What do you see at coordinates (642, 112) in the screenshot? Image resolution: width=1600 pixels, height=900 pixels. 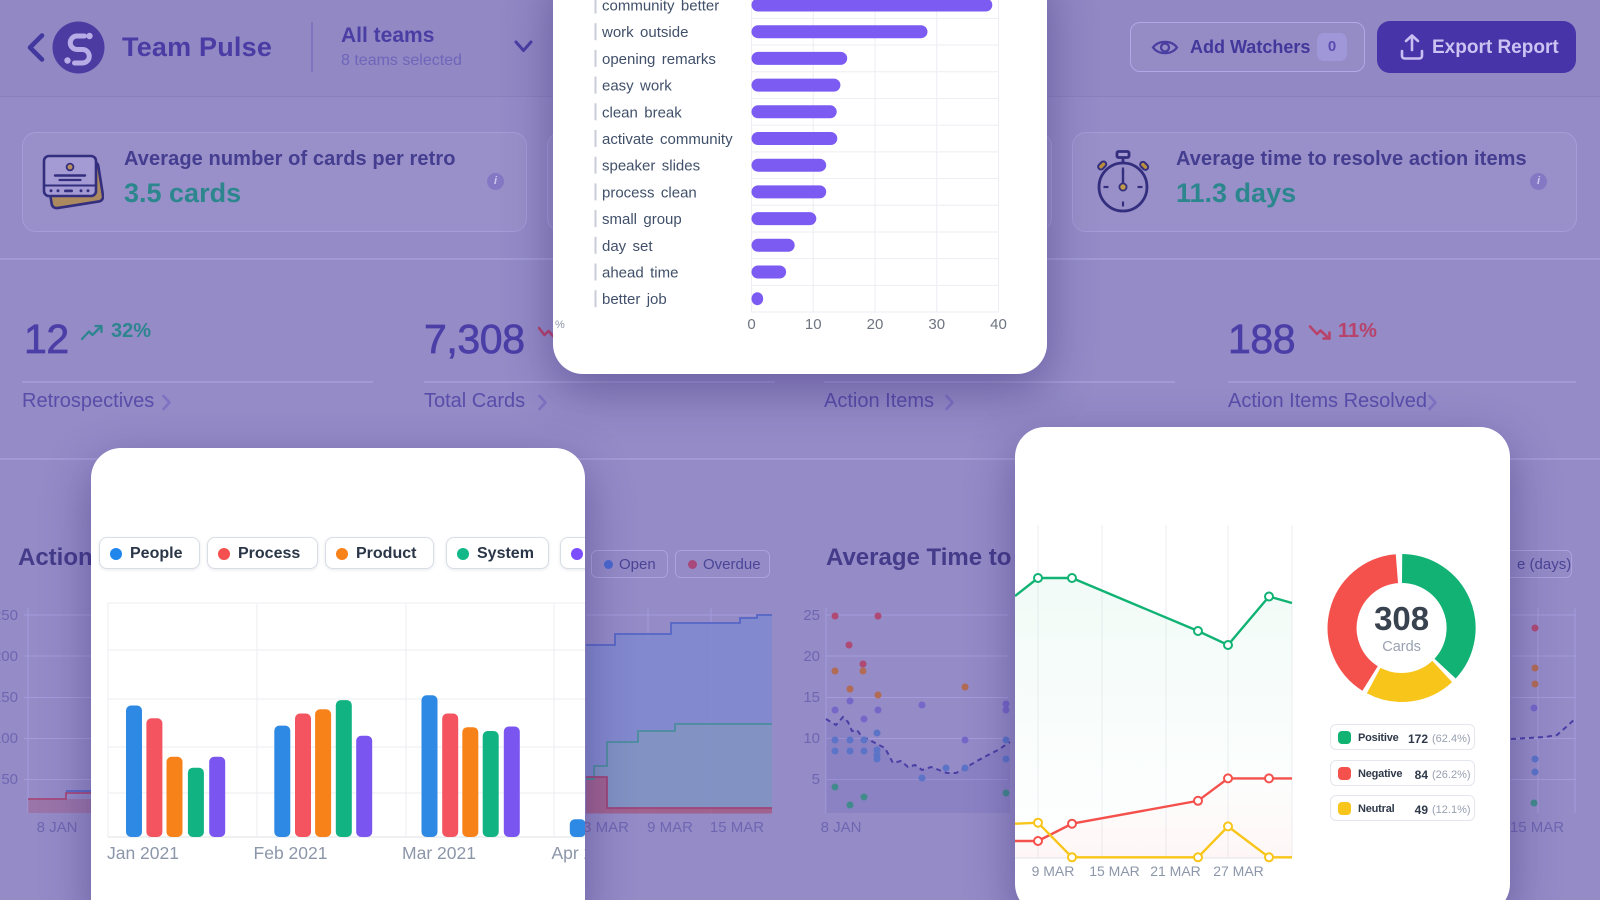 I see `svg-text: clean break` at bounding box center [642, 112].